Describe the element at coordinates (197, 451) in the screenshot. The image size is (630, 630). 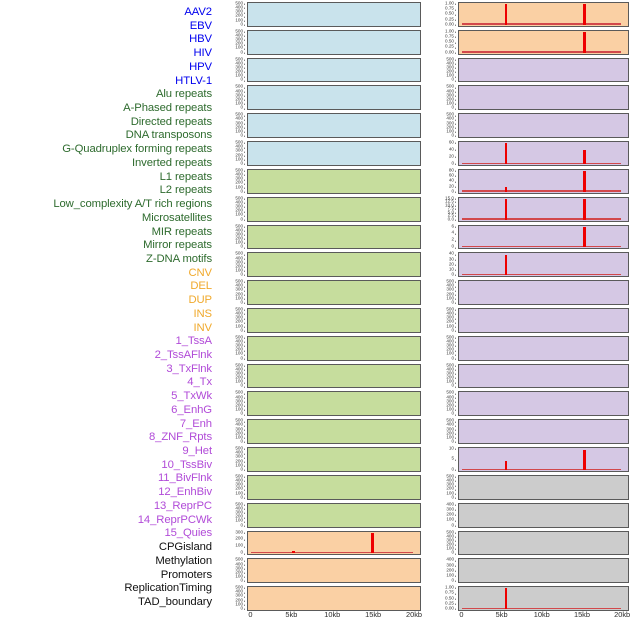
I see `track-label: 9_Het` at that location.